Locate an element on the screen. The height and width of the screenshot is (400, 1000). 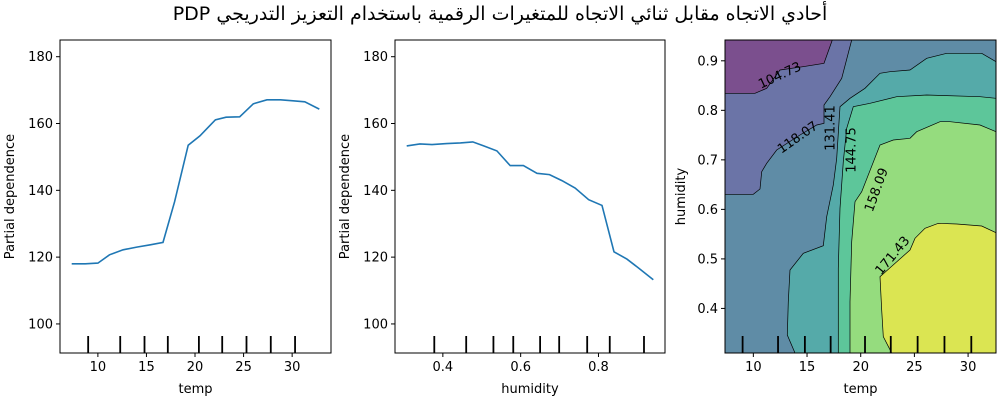
x-tick-label: 0.4 is located at coordinates (443, 367).